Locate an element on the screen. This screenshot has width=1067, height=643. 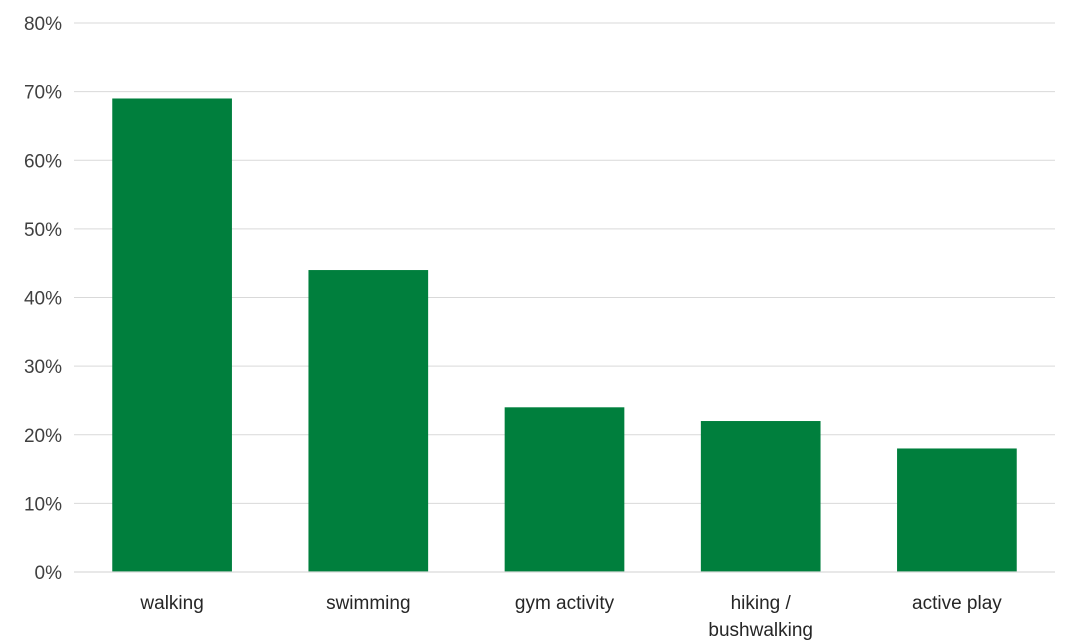
x-category-label: walking is located at coordinates (171, 603).